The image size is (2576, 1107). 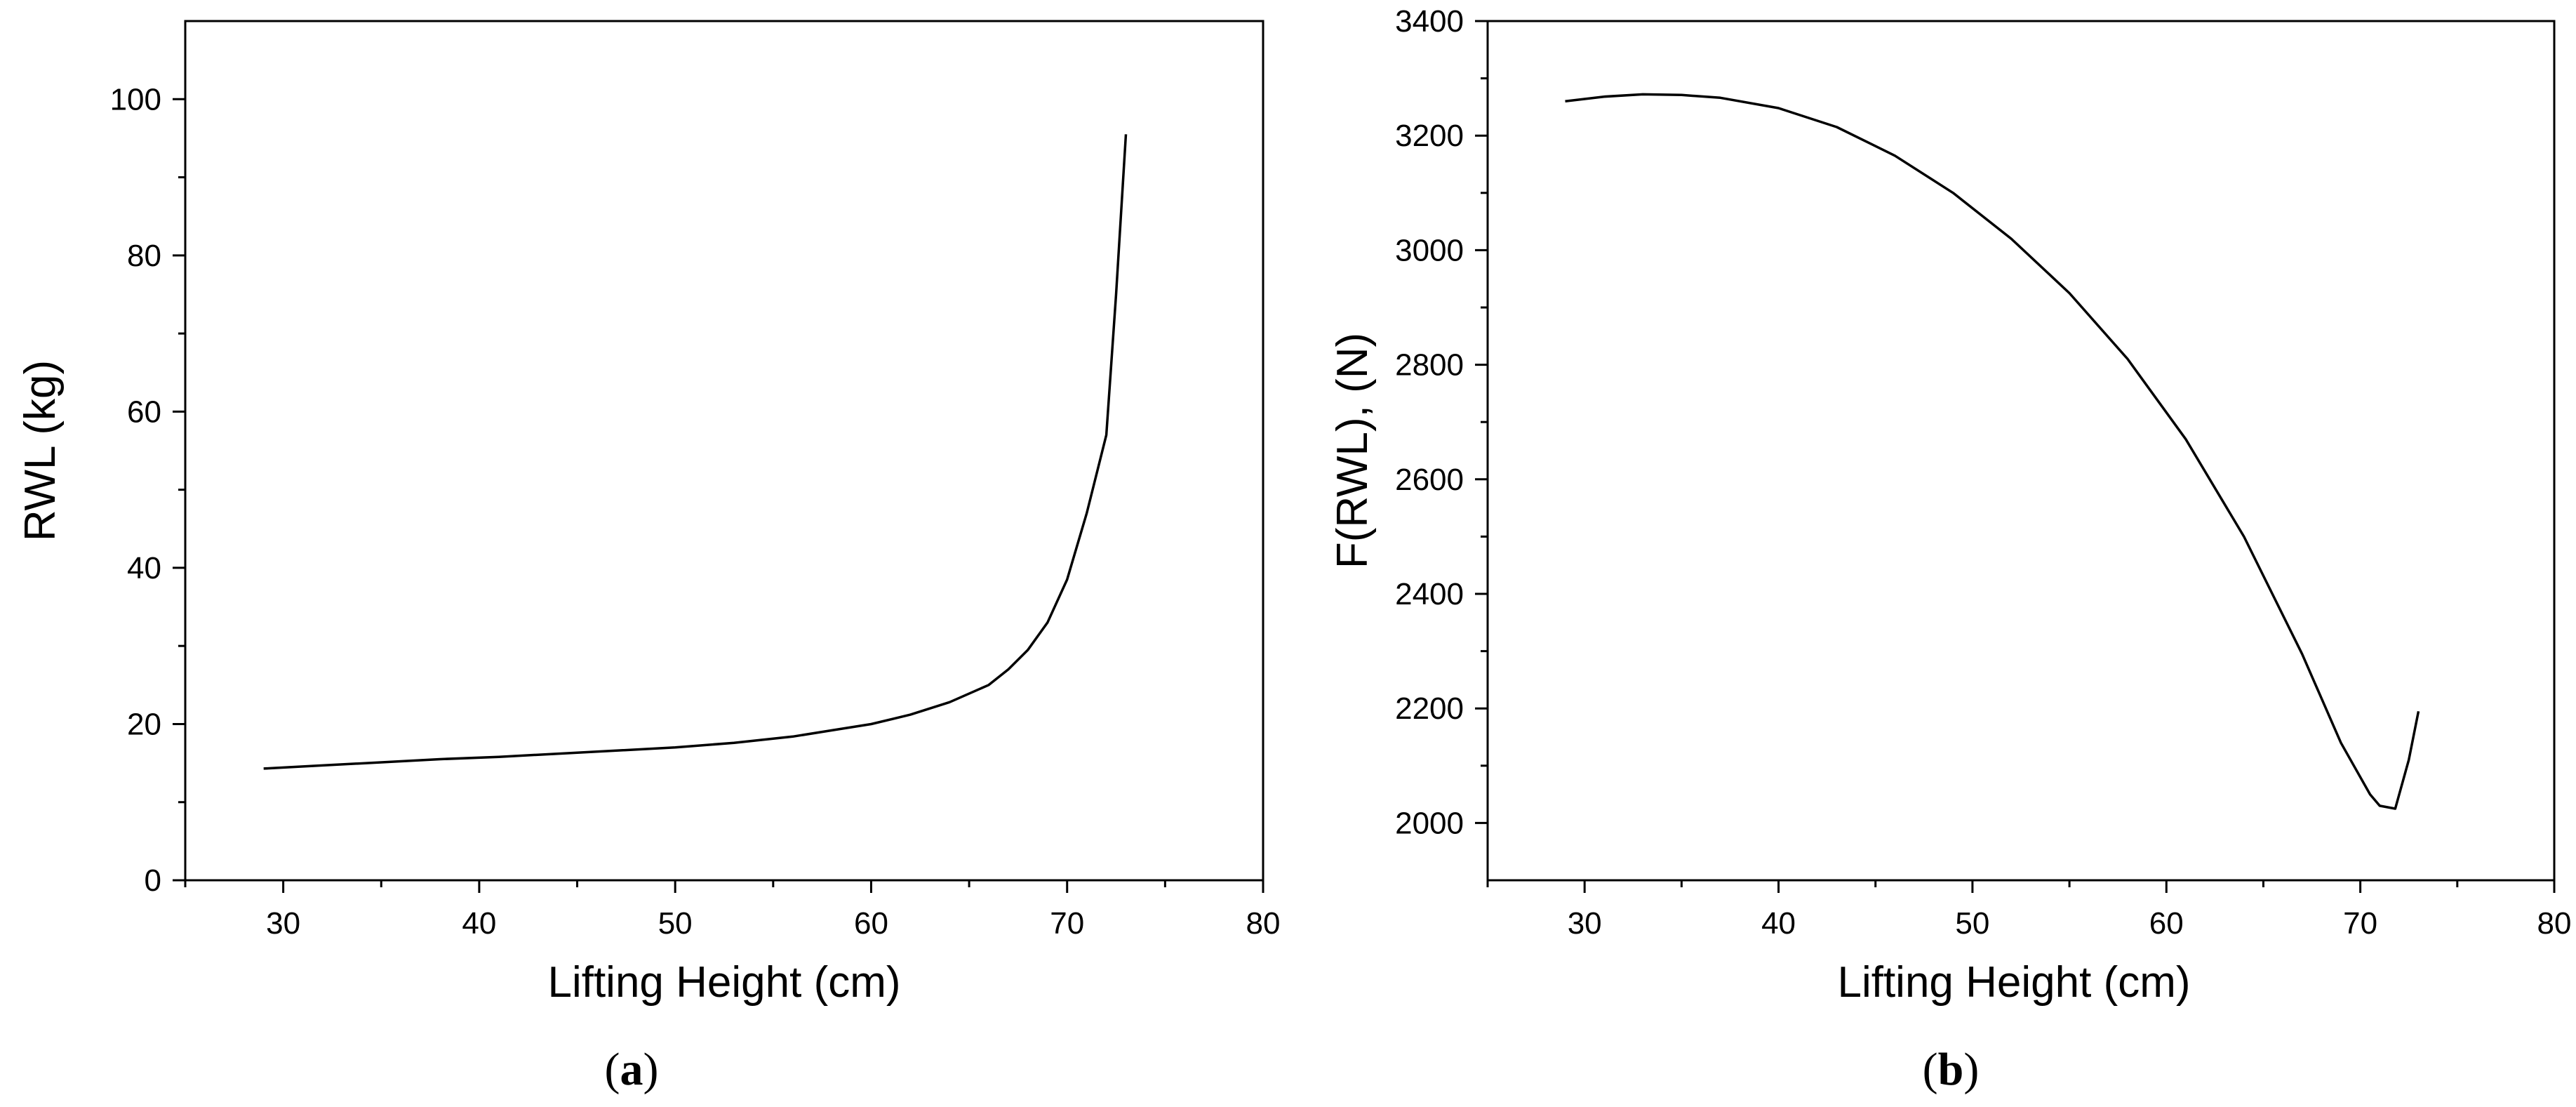 I want to click on panel-a-y-axis-label: RWL (kg), so click(x=40, y=451).